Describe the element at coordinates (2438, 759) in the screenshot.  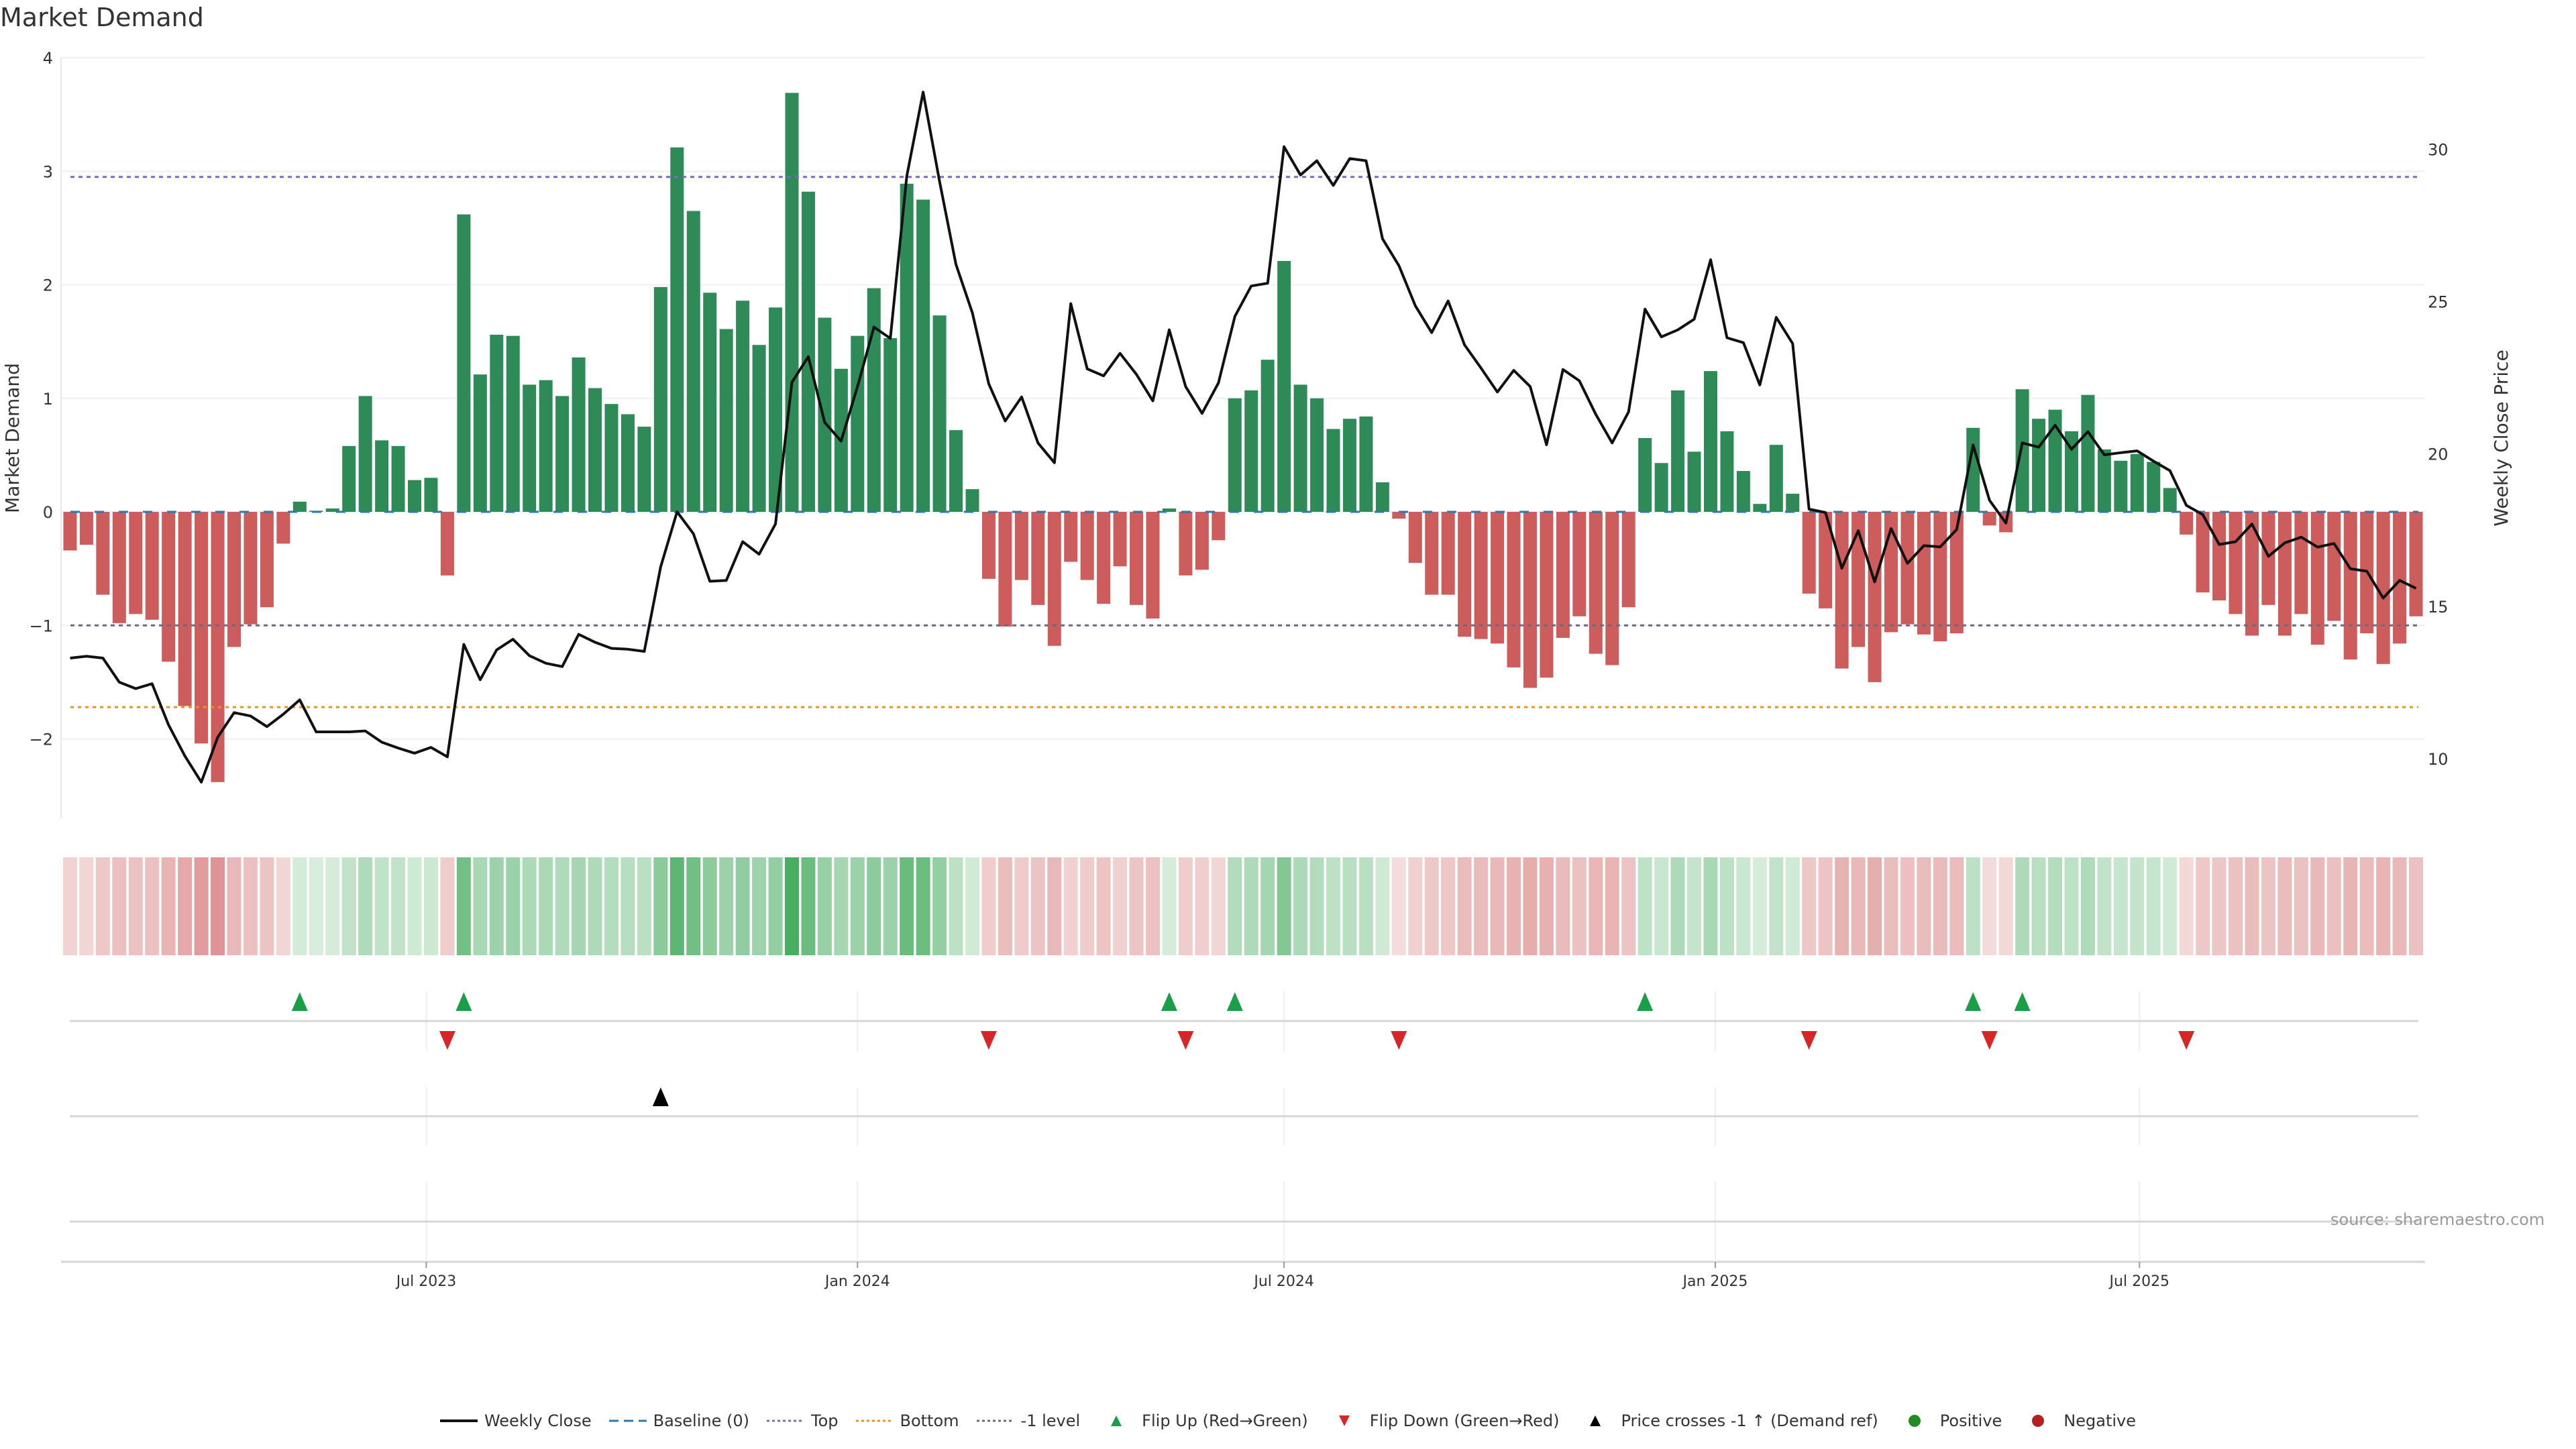
I see `y2-tick-label: 10` at that location.